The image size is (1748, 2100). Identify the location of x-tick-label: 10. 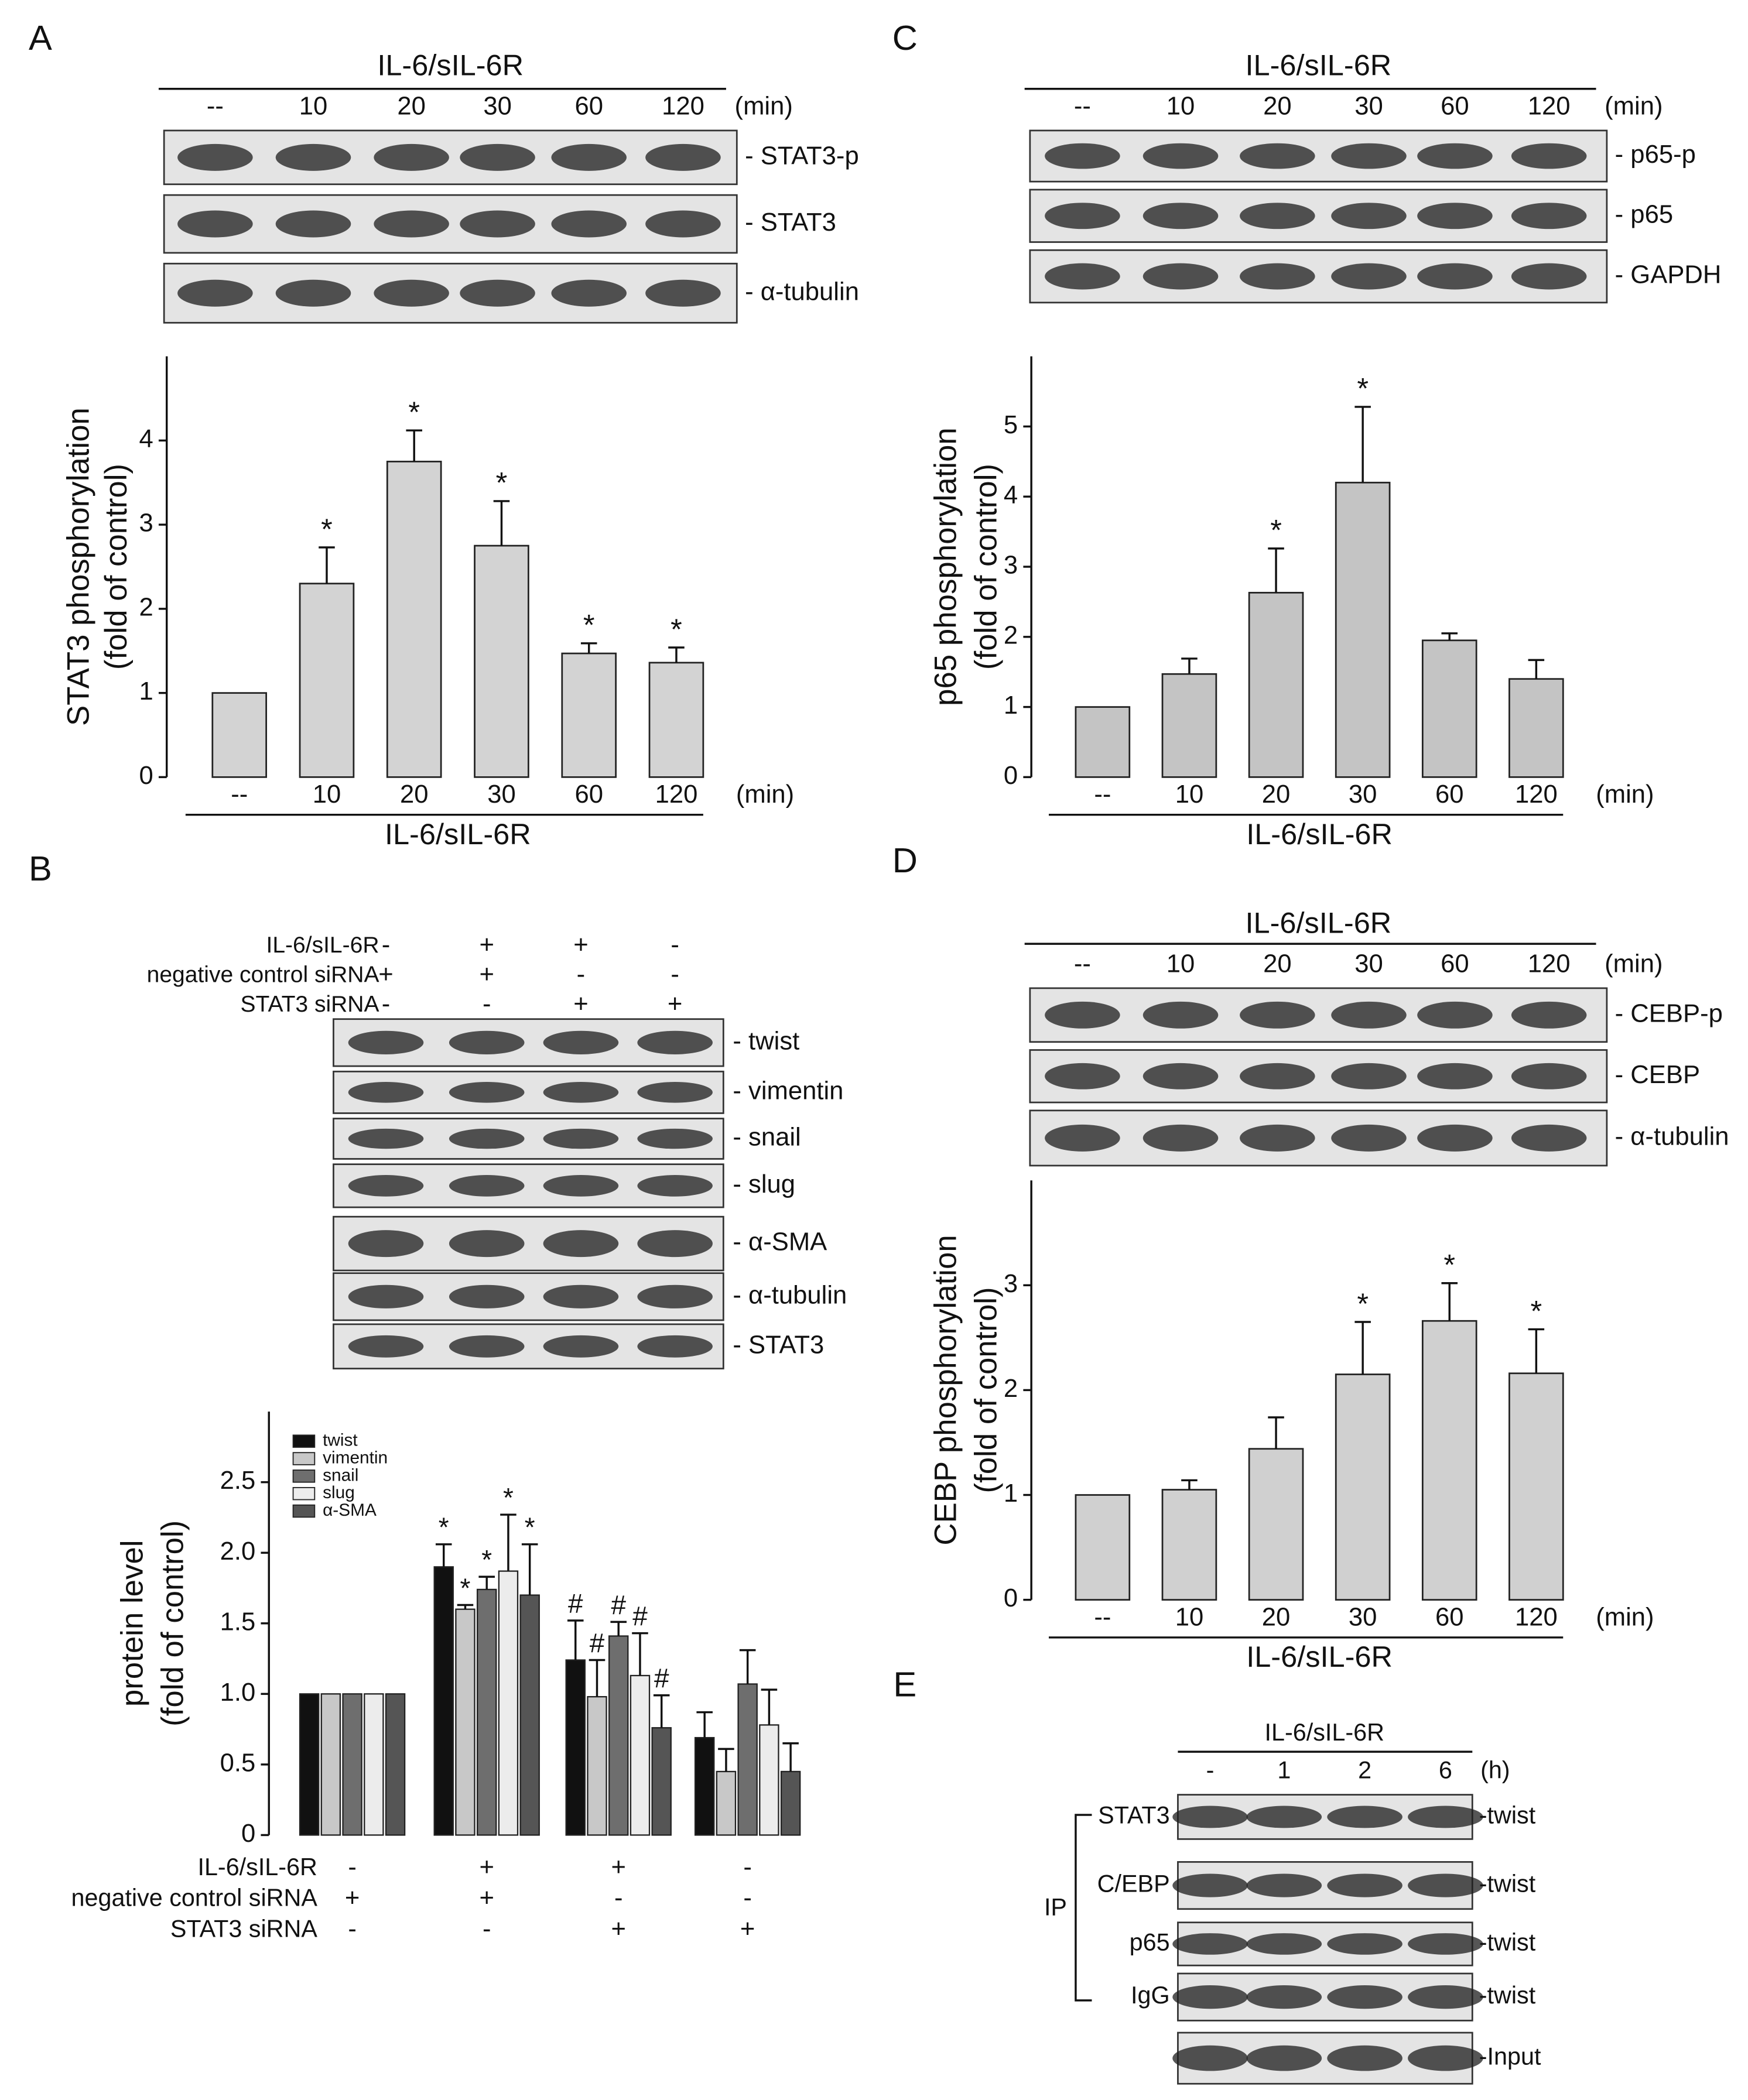
(1190, 1617).